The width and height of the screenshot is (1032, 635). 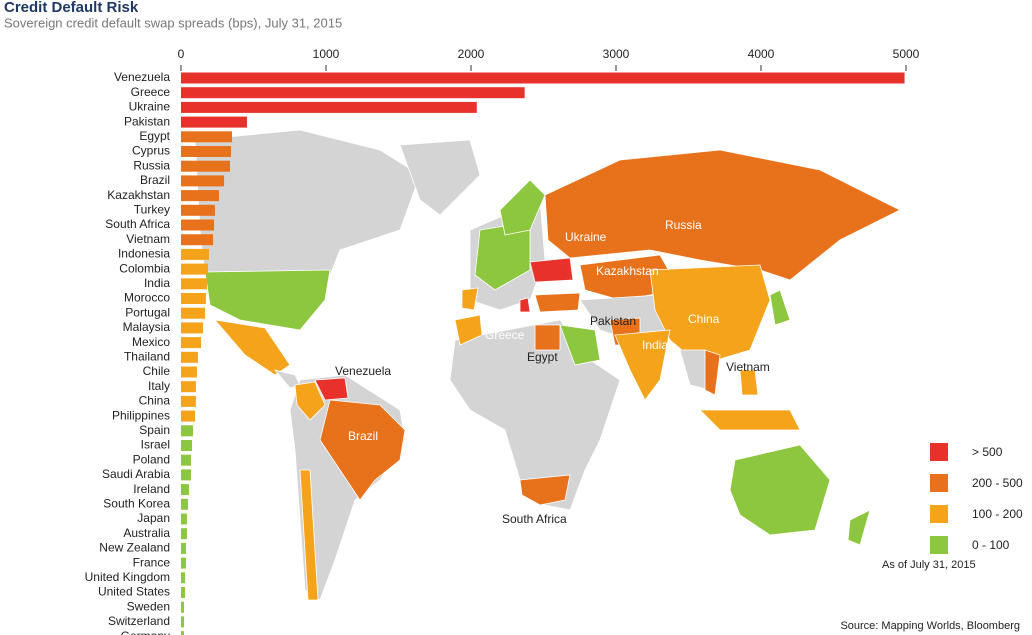 I want to click on category-label: Italy, so click(x=159, y=386).